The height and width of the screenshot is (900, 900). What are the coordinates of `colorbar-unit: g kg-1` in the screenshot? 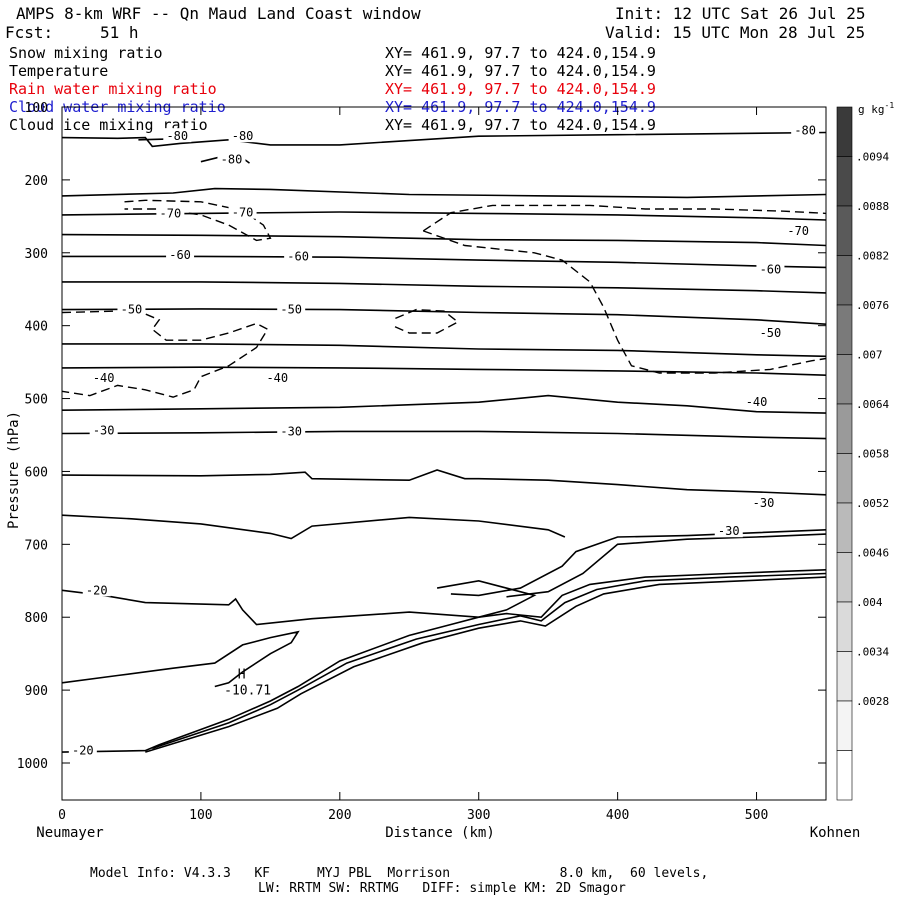 It's located at (876, 108).